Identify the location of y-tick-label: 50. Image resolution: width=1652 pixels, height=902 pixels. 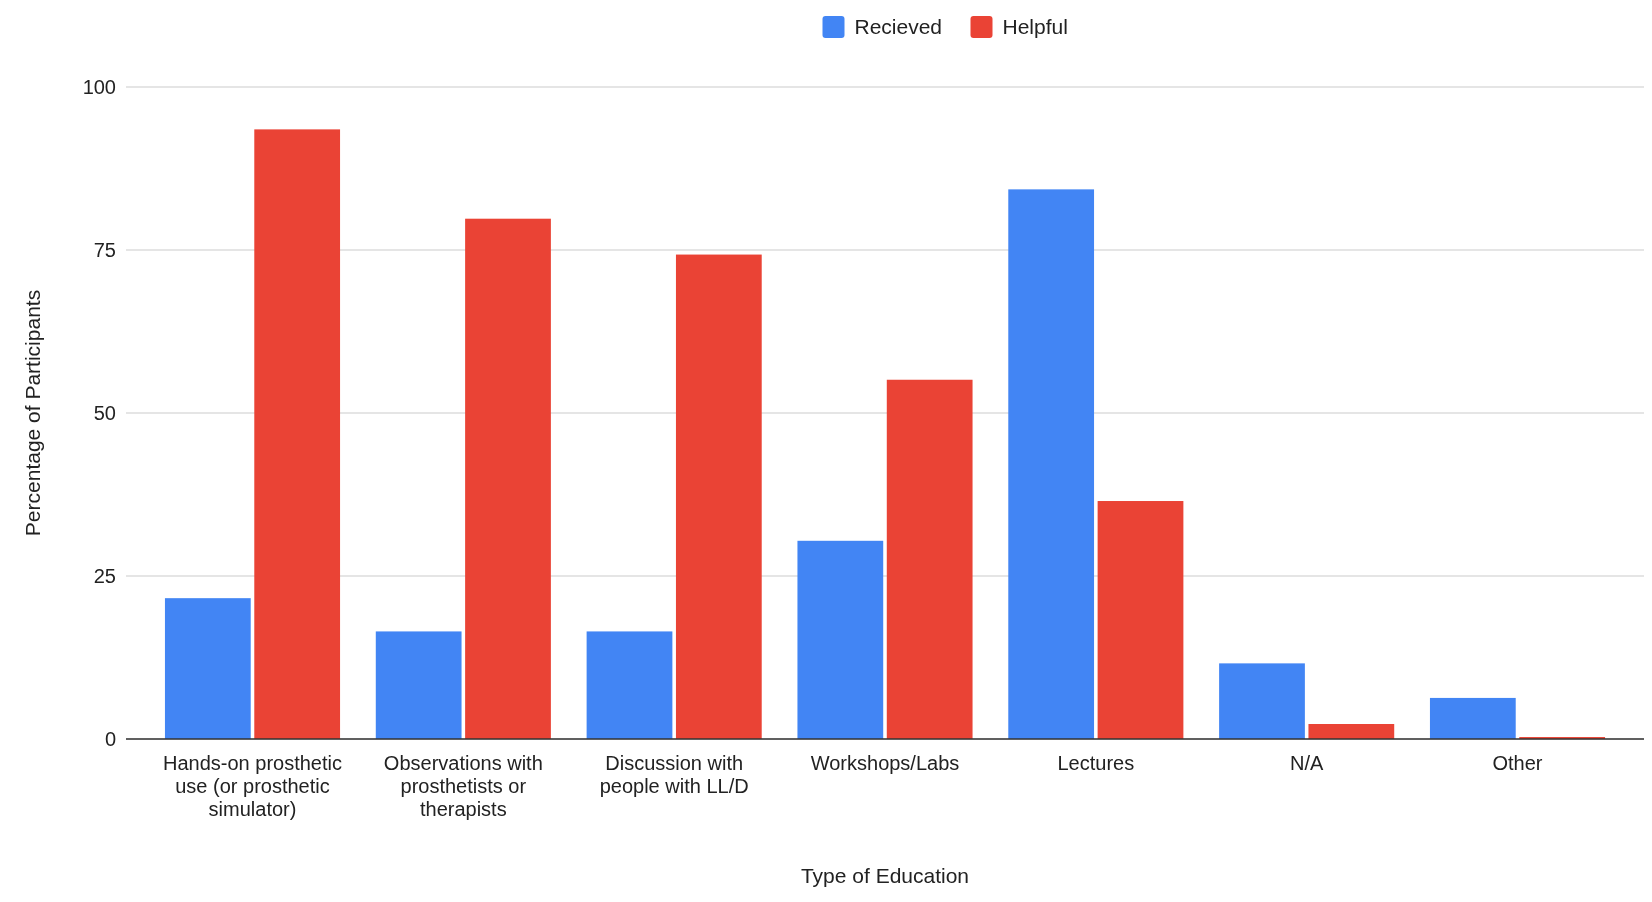
(104, 413).